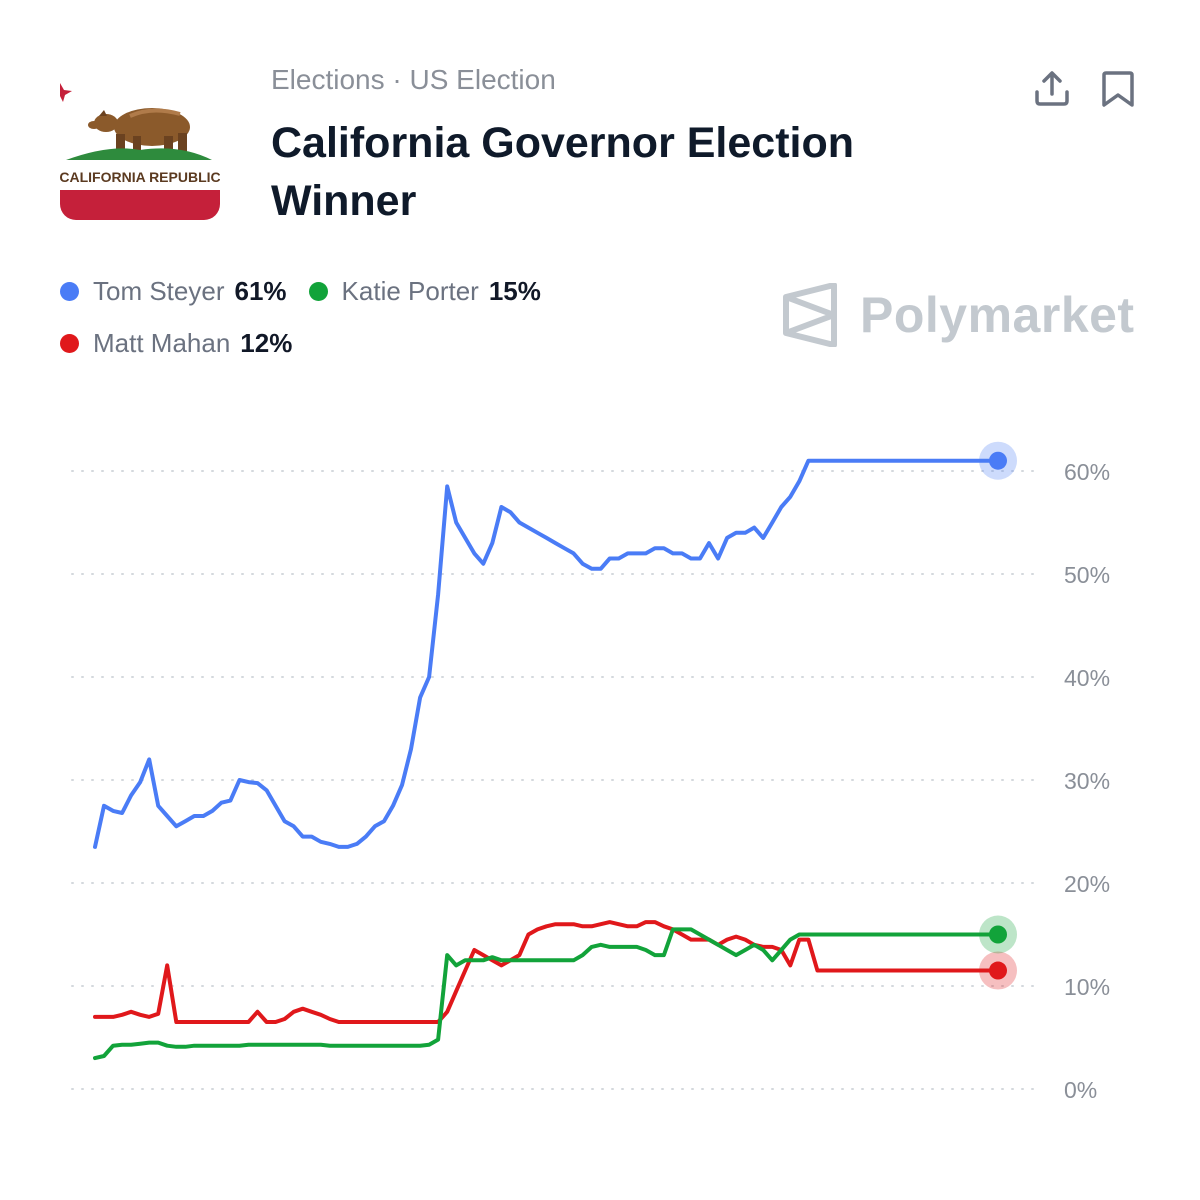  I want to click on legend-value: 61%, so click(260, 290).